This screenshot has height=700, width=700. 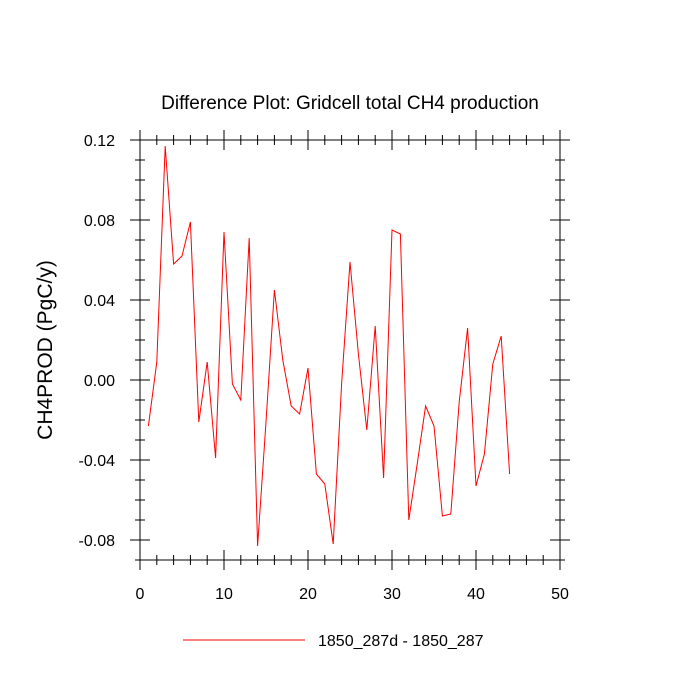 What do you see at coordinates (560, 594) in the screenshot?
I see `x-tick-label: 50` at bounding box center [560, 594].